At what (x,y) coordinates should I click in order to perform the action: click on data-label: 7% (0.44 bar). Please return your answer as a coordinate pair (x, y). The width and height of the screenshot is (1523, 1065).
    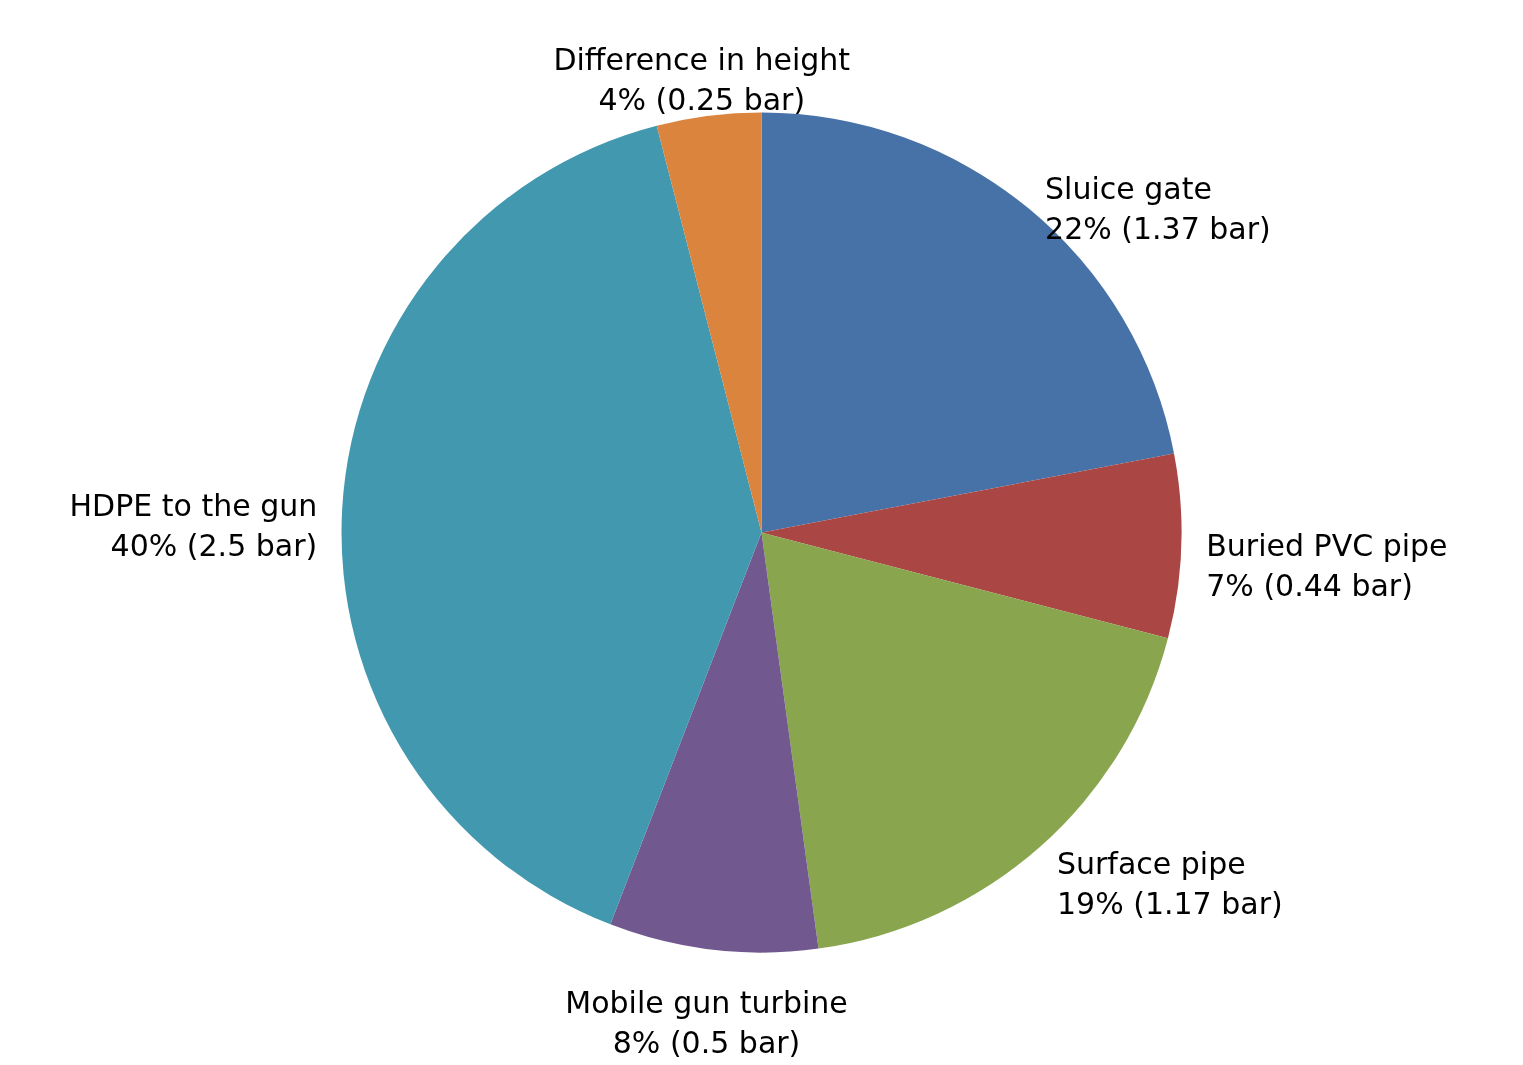
    Looking at the image, I should click on (1309, 586).